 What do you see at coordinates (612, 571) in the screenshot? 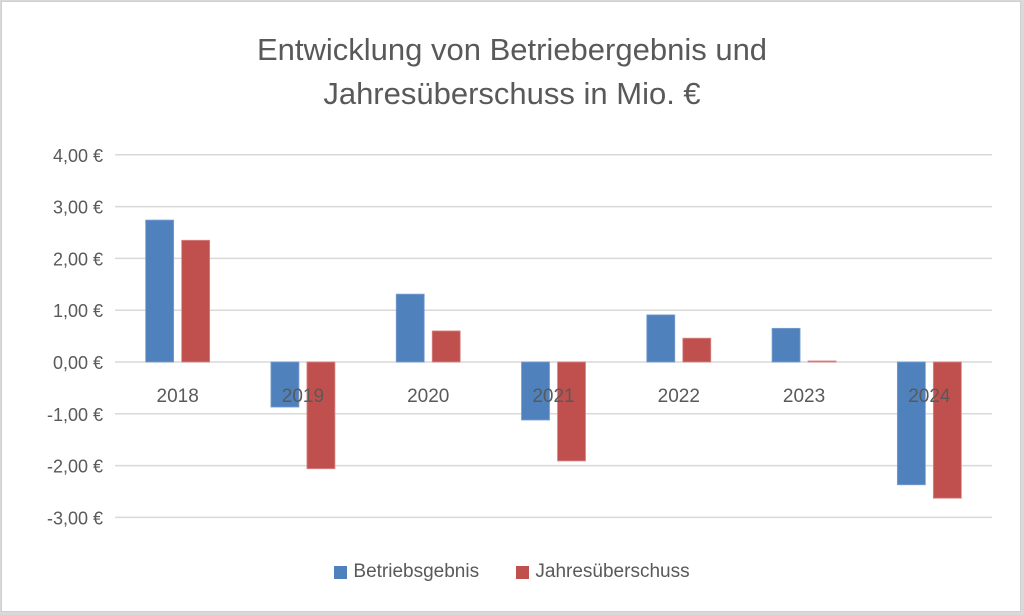
I see `legend-label: Jahresüberschuss` at bounding box center [612, 571].